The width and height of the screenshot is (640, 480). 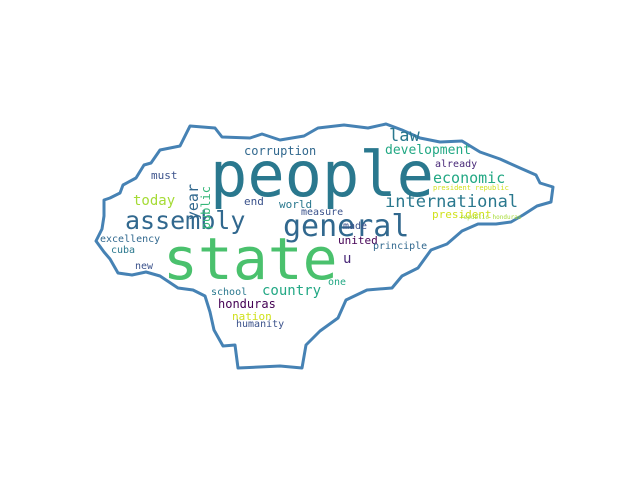 I want to click on word-u: u, so click(x=347, y=259).